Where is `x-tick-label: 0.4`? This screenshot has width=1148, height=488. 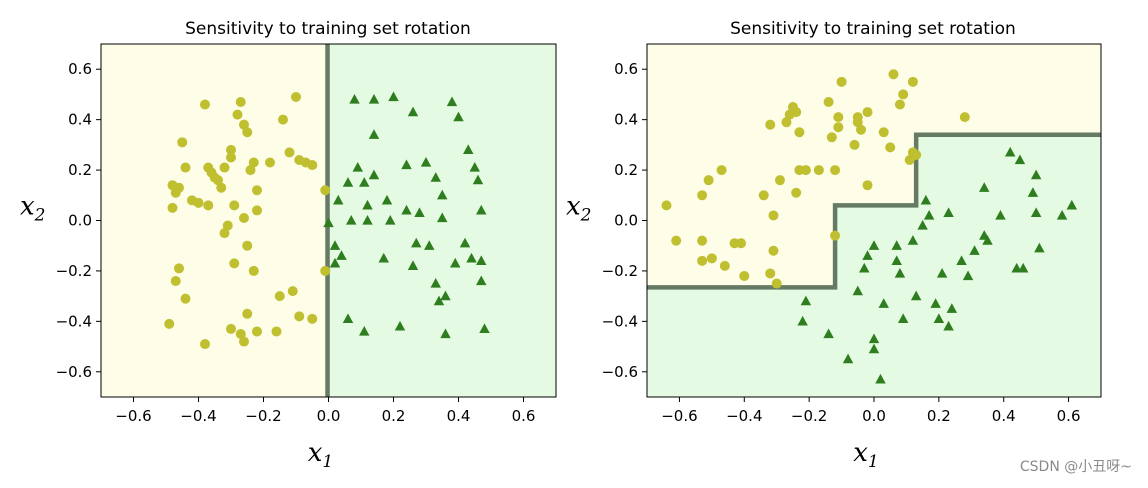 x-tick-label: 0.4 is located at coordinates (1004, 416).